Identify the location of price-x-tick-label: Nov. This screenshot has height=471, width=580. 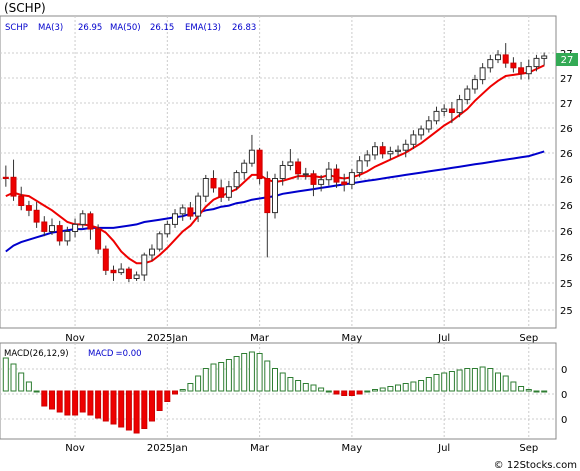
(75, 338).